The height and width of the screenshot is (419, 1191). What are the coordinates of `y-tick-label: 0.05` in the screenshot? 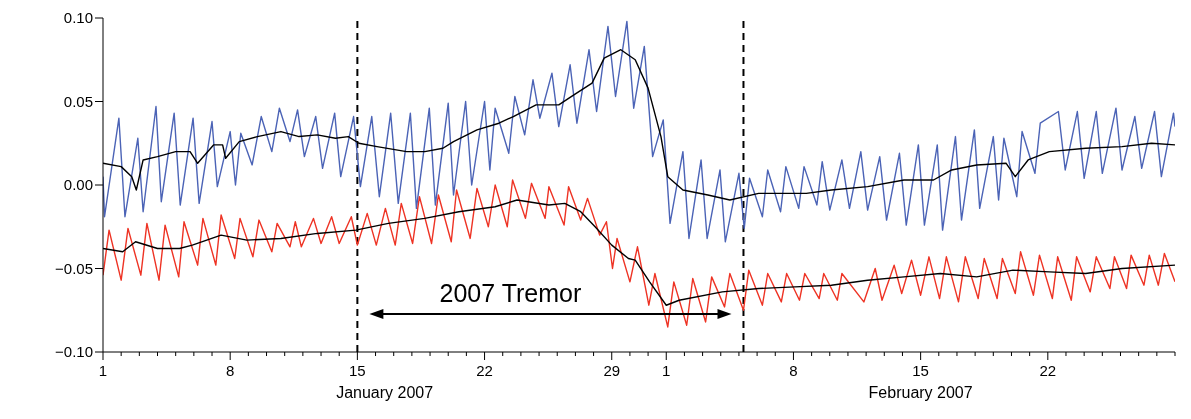 It's located at (78, 101).